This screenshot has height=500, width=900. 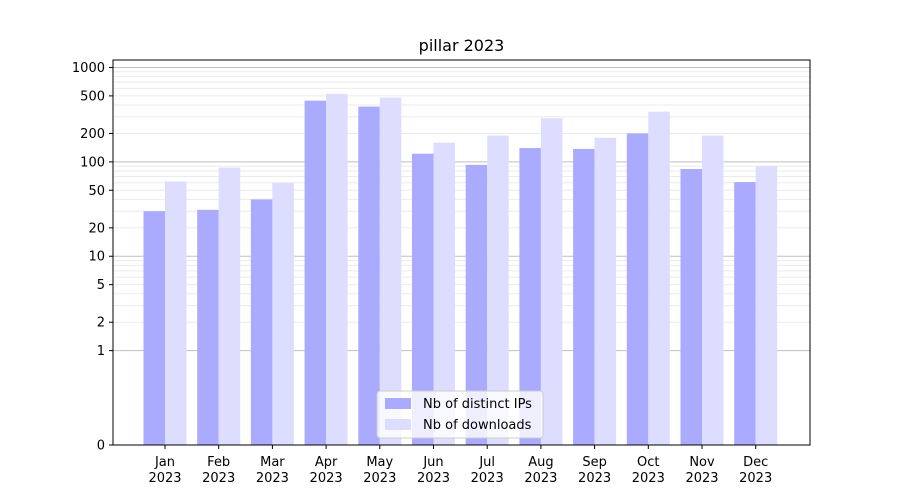 What do you see at coordinates (272, 462) in the screenshot?
I see `x-tick-label-month: Mar` at bounding box center [272, 462].